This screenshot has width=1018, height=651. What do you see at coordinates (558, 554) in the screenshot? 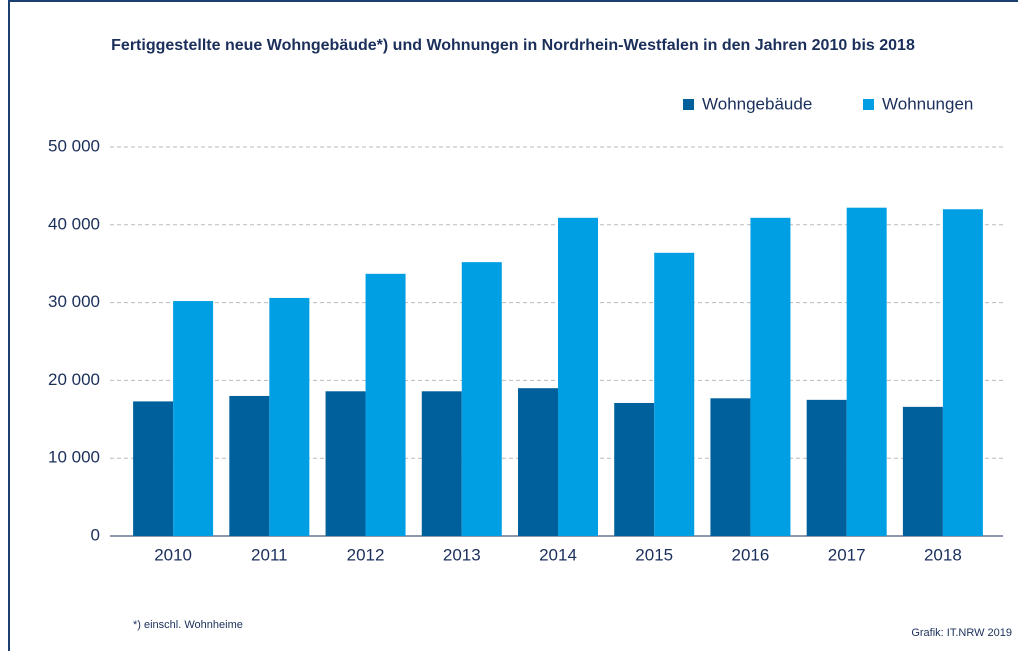
I see `x-tick-label: 2014` at bounding box center [558, 554].